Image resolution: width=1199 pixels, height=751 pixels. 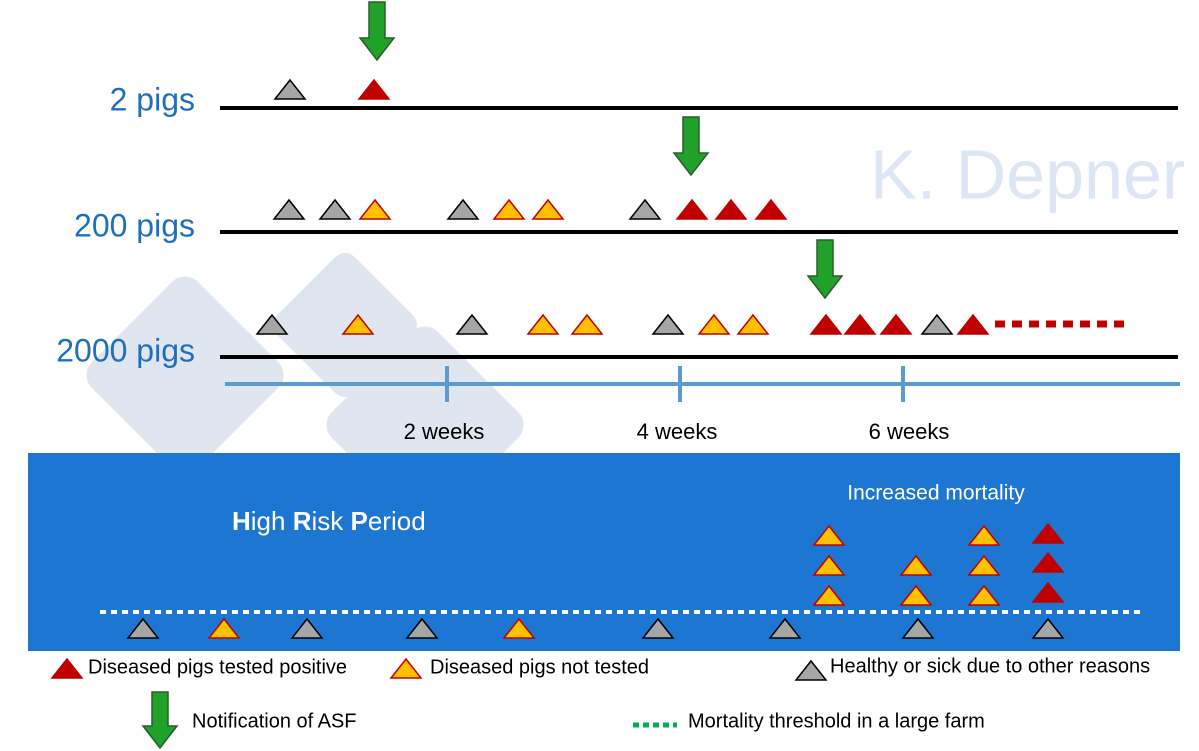 What do you see at coordinates (990, 666) in the screenshot?
I see `legend-label: Healthy or sick due to other reasons` at bounding box center [990, 666].